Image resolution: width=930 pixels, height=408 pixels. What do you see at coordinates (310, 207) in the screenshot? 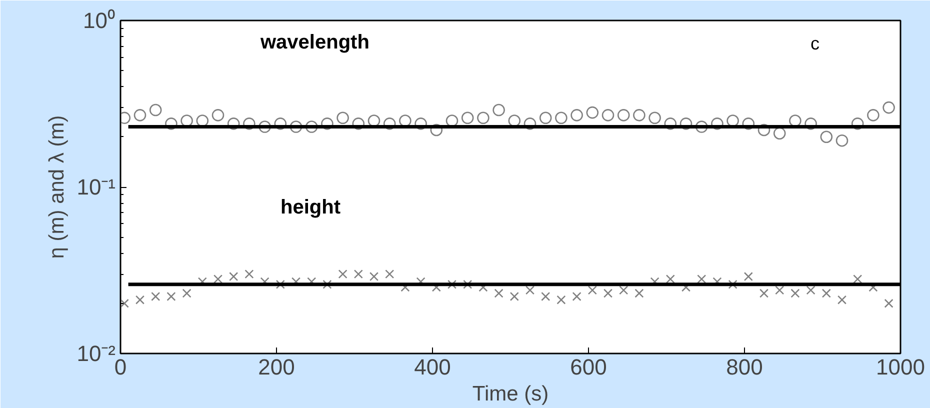
I see `annotation: height` at bounding box center [310, 207].